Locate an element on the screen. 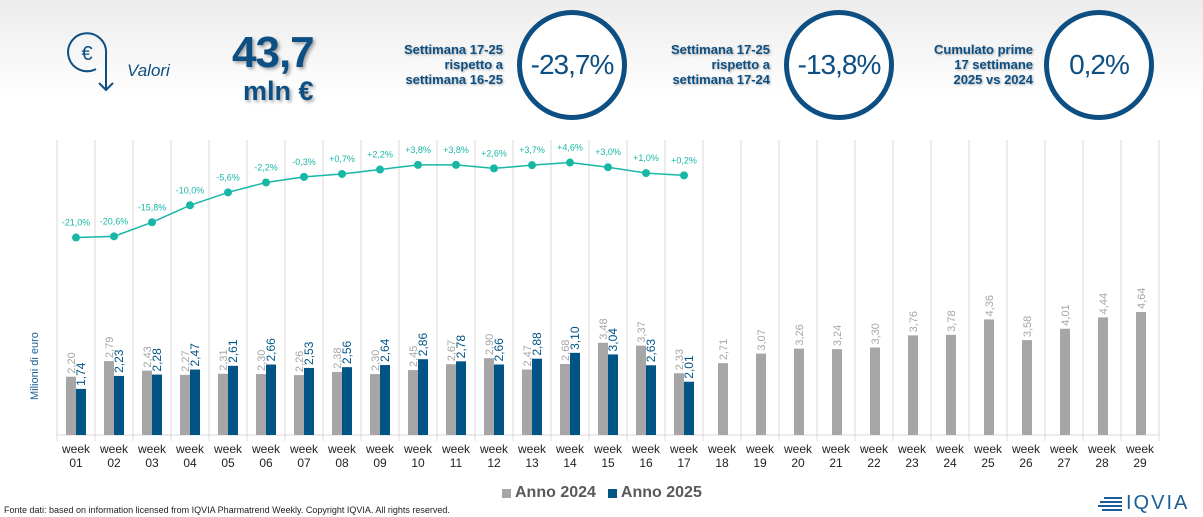 This screenshot has height=517, width=1203. total-unit: mln € is located at coordinates (278, 91).